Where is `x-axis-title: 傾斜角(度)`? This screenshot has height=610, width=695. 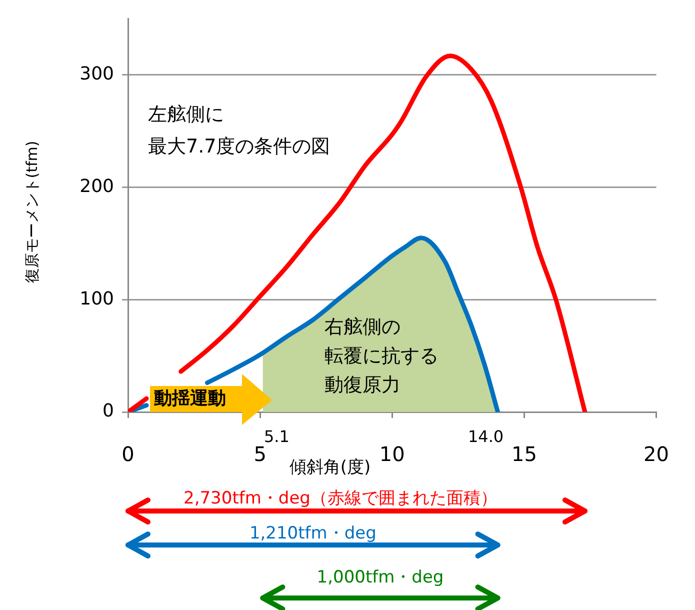
x-axis-title: 傾斜角(度) is located at coordinates (330, 467).